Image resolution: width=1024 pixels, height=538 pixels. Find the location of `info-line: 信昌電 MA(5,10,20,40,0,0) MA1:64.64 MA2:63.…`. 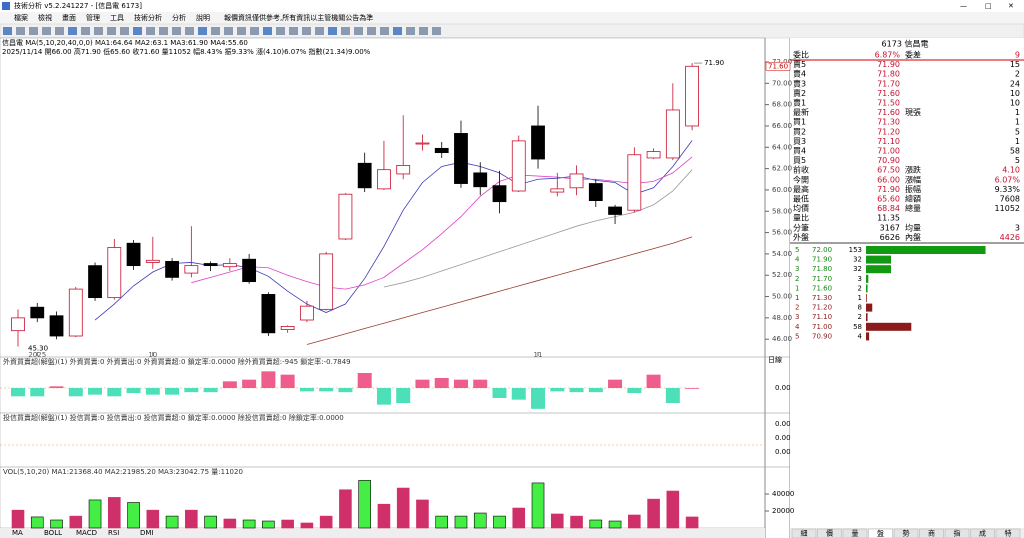

info-line: 信昌電 MA(5,10,20,40,0,0) MA1:64.64 MA2:63.… is located at coordinates (125, 42).